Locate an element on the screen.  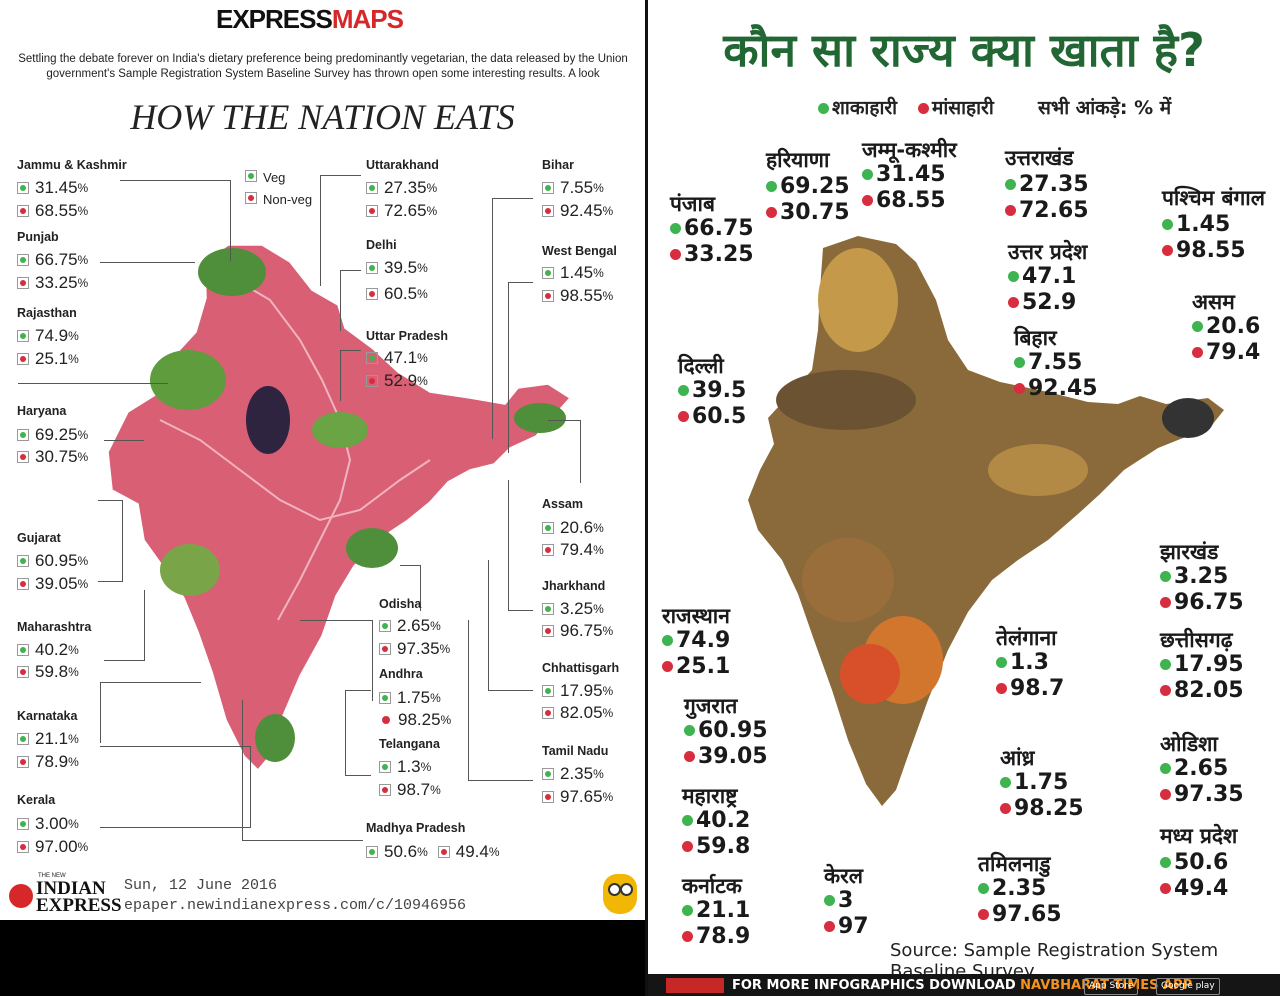
state-name: Rajasthan is located at coordinates (47, 313).